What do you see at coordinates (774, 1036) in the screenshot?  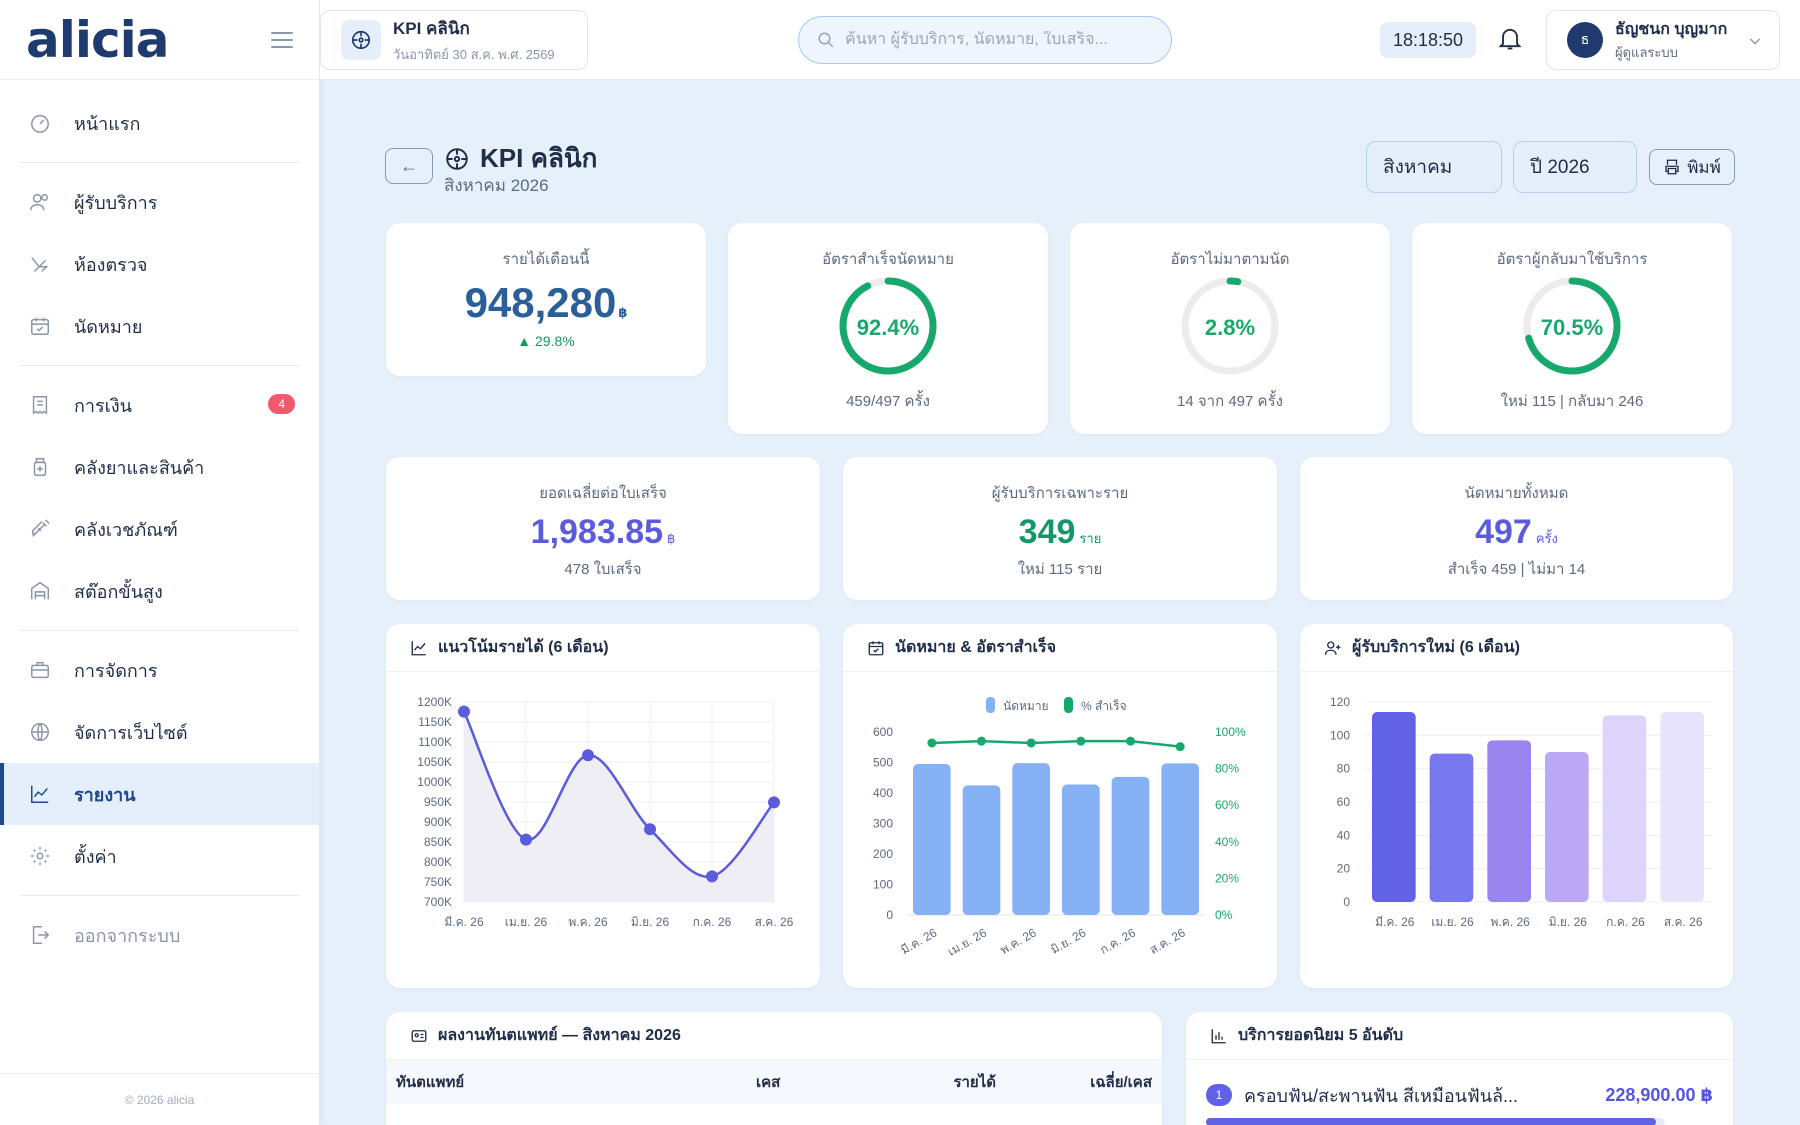 I see `panel-title: ผลงานทันตแพทย์ — สิงหาคม 2026` at bounding box center [774, 1036].